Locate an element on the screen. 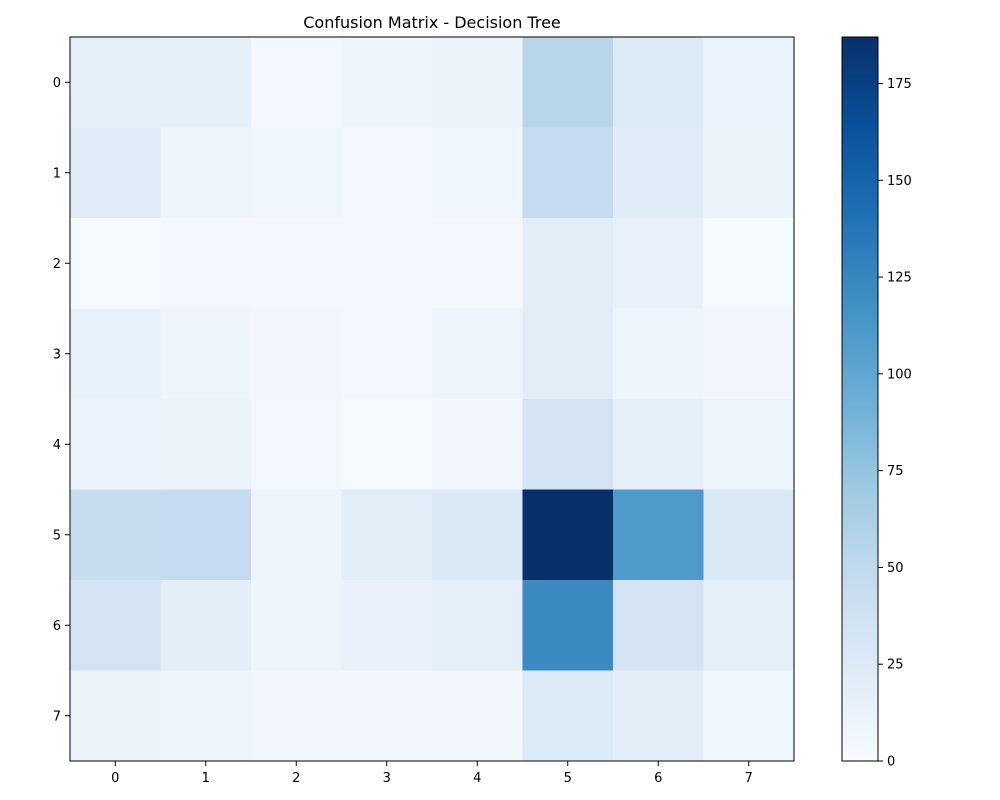 The width and height of the screenshot is (1000, 800). cell-r5-c3 is located at coordinates (387, 535).